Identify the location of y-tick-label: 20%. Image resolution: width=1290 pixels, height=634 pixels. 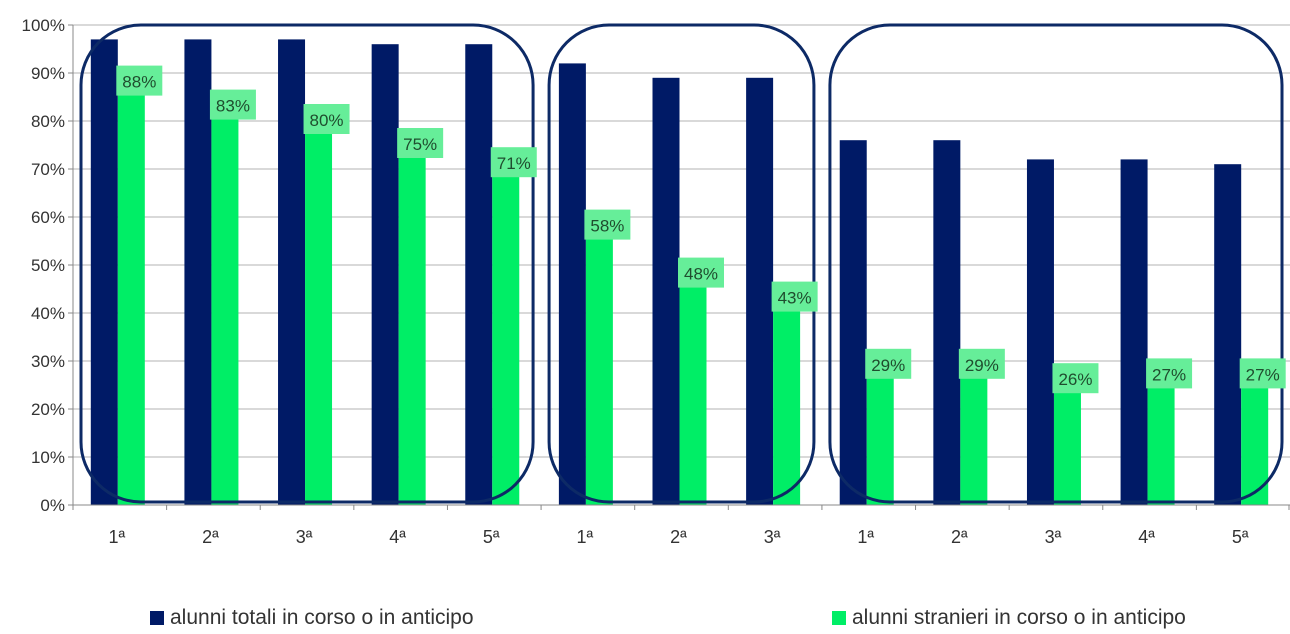
(48, 409).